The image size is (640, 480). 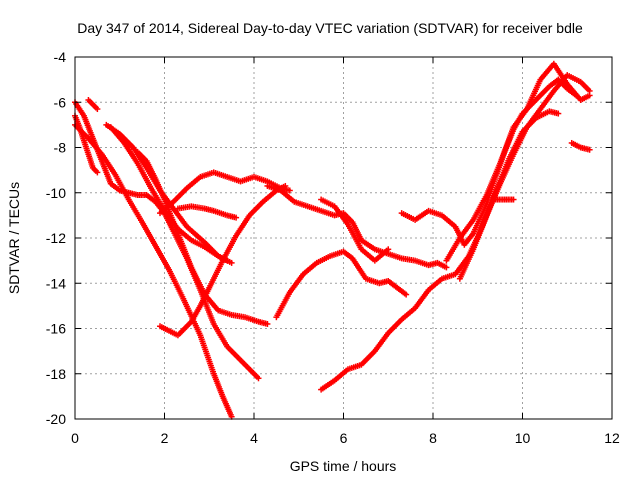 What do you see at coordinates (60, 102) in the screenshot?
I see `y-tick-label: -6` at bounding box center [60, 102].